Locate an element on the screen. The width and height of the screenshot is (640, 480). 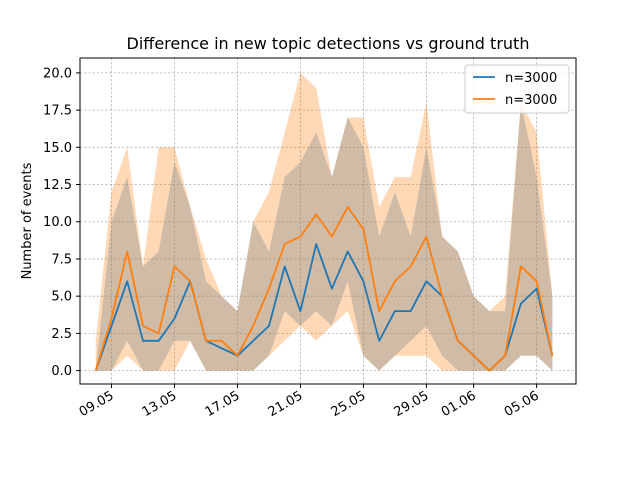
y-tick-label: 20.0 is located at coordinates (57, 73).